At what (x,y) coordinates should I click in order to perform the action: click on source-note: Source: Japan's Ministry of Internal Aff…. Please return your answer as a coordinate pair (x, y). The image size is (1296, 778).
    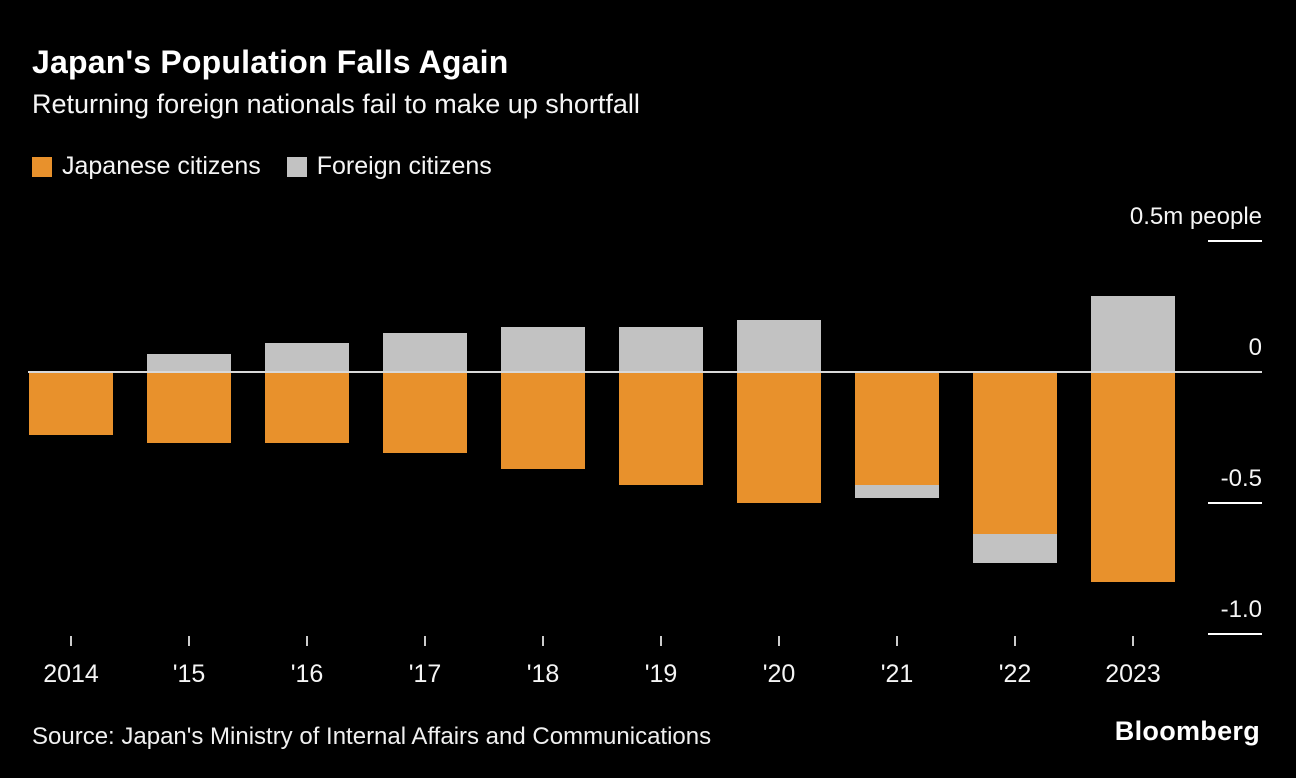
    Looking at the image, I should click on (372, 736).